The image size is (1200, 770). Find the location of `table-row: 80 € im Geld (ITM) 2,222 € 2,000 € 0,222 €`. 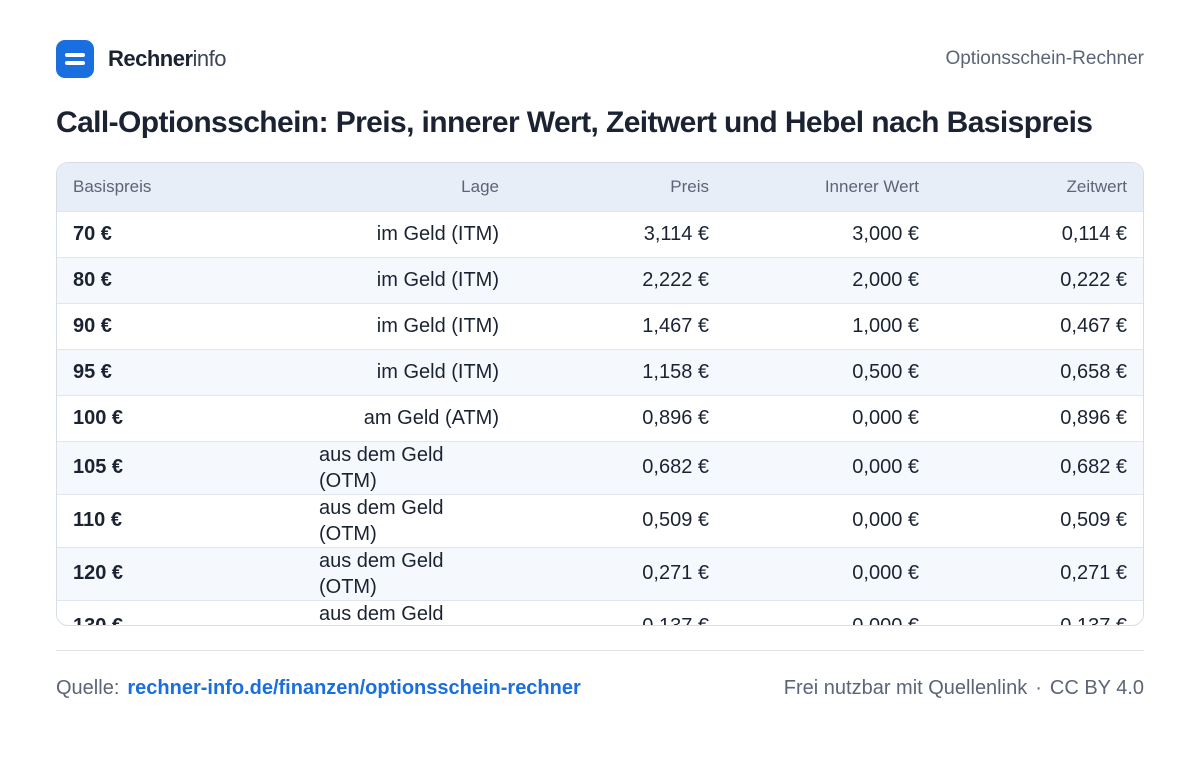

table-row: 80 € im Geld (ITM) 2,222 € 2,000 € 0,222 € is located at coordinates (600, 280).